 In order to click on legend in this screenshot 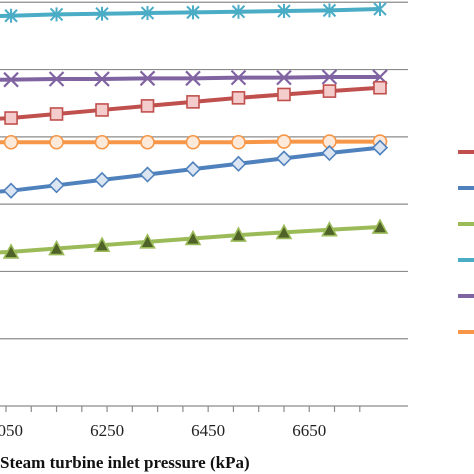, I will do `click(466, 242)`.